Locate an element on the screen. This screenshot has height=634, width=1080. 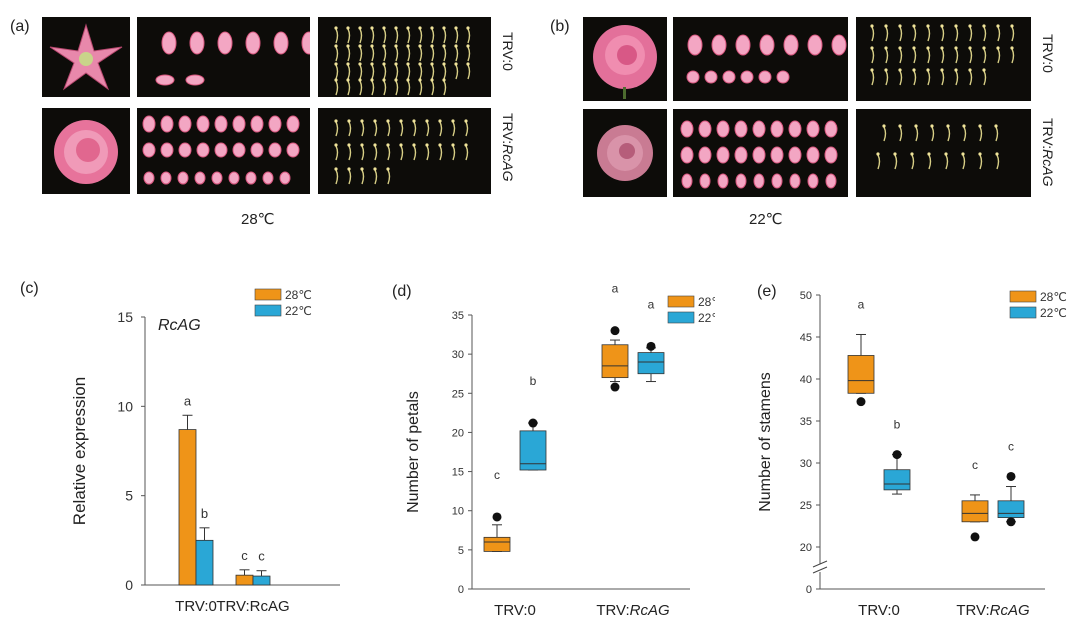
y-axis-label: Number of petals is located at coordinates (413, 452).